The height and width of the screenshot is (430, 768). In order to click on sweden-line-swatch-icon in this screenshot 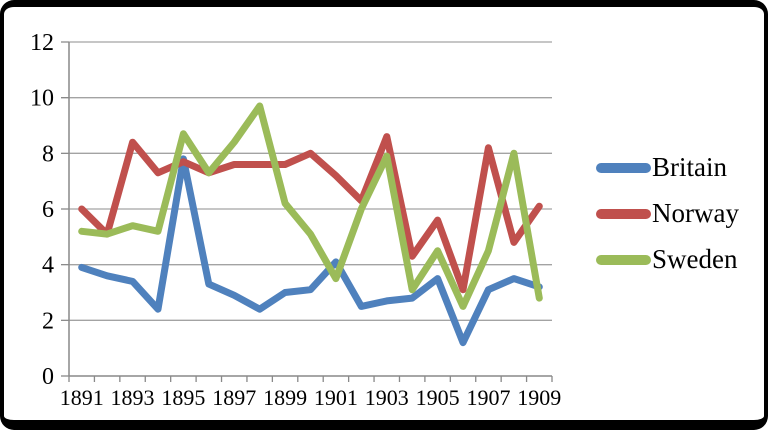, I will do `click(623, 259)`.